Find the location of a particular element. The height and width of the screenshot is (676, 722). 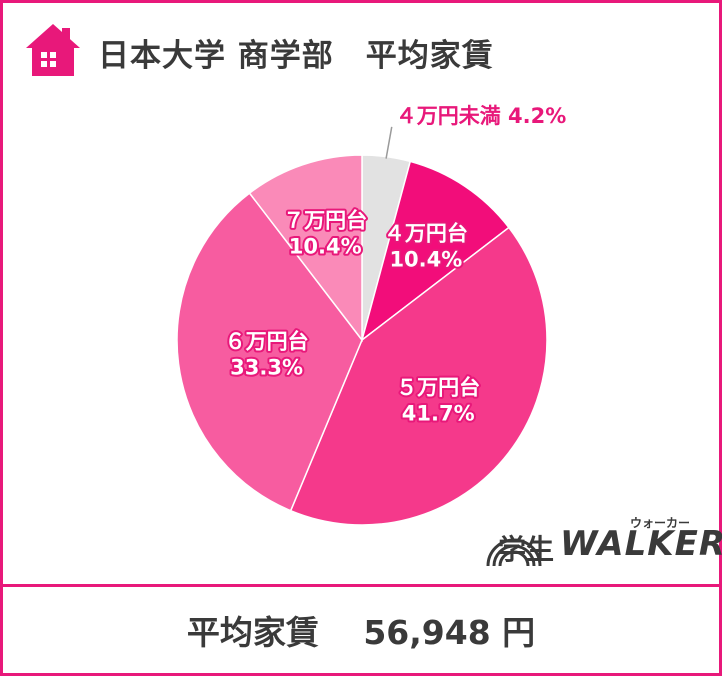

gakusei-walker-logo: 学生 WALKER ウォーカー is located at coordinates (602, 544).